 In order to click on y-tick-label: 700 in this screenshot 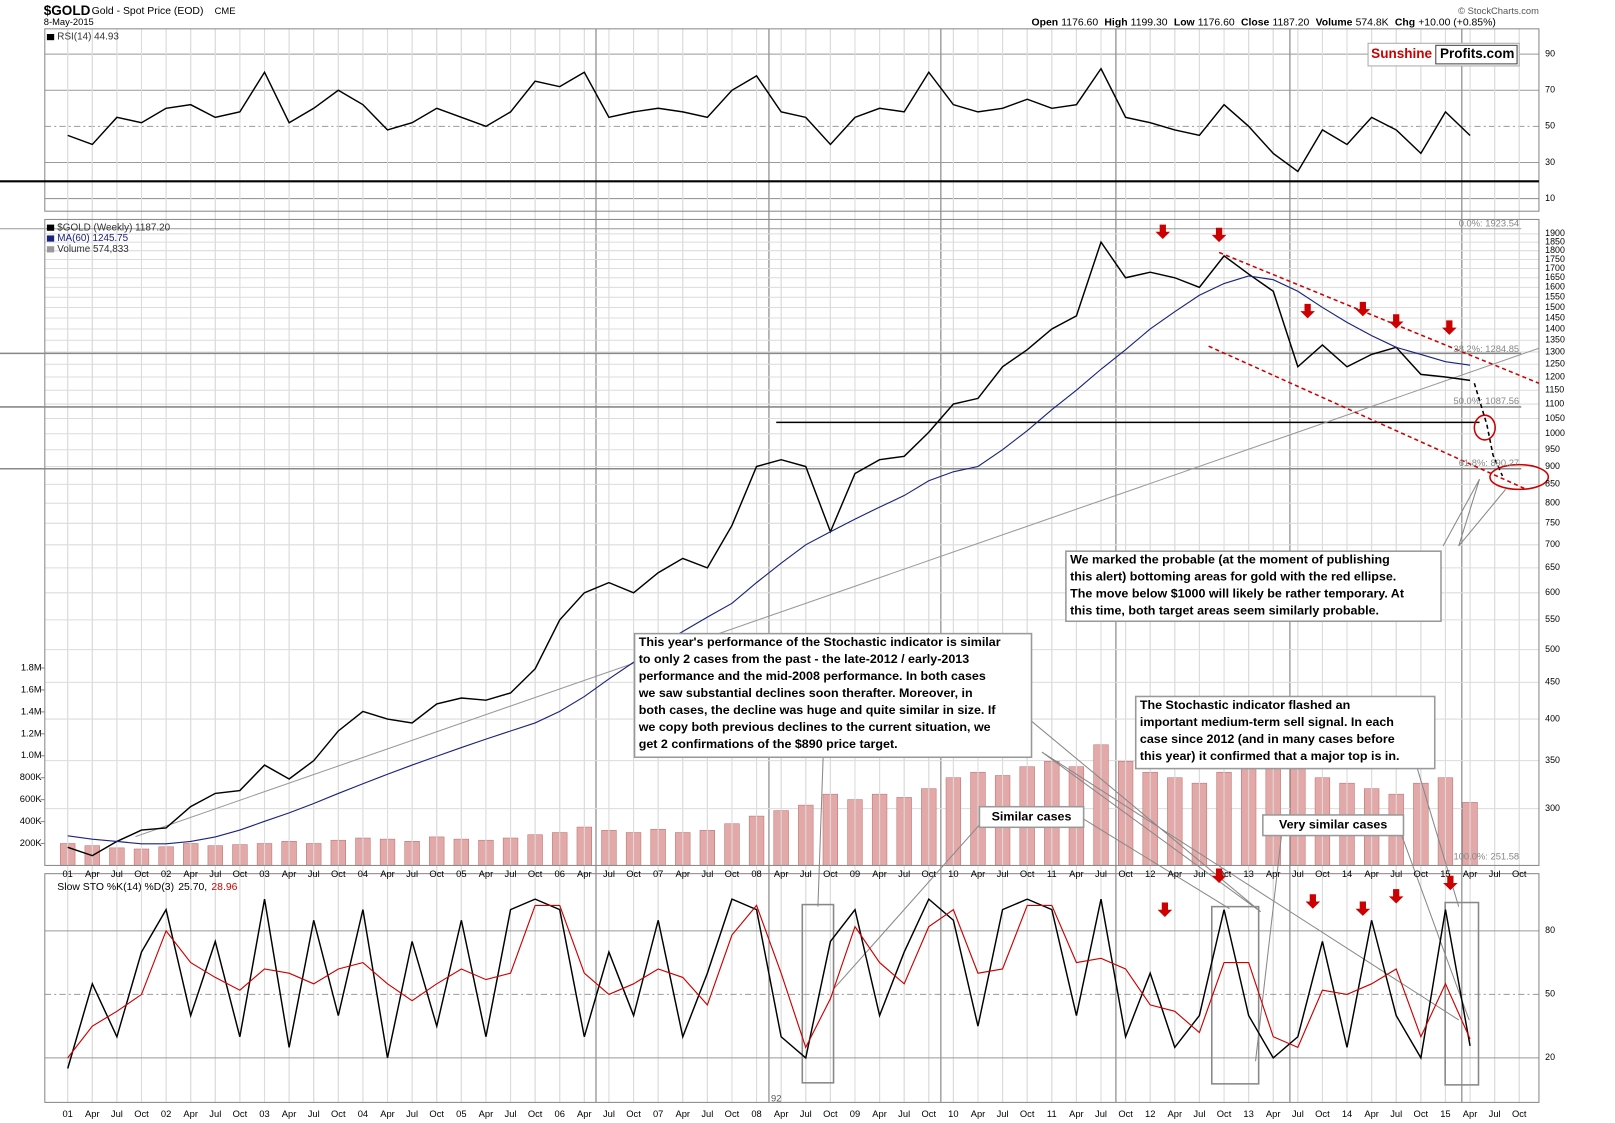, I will do `click(1552, 544)`.